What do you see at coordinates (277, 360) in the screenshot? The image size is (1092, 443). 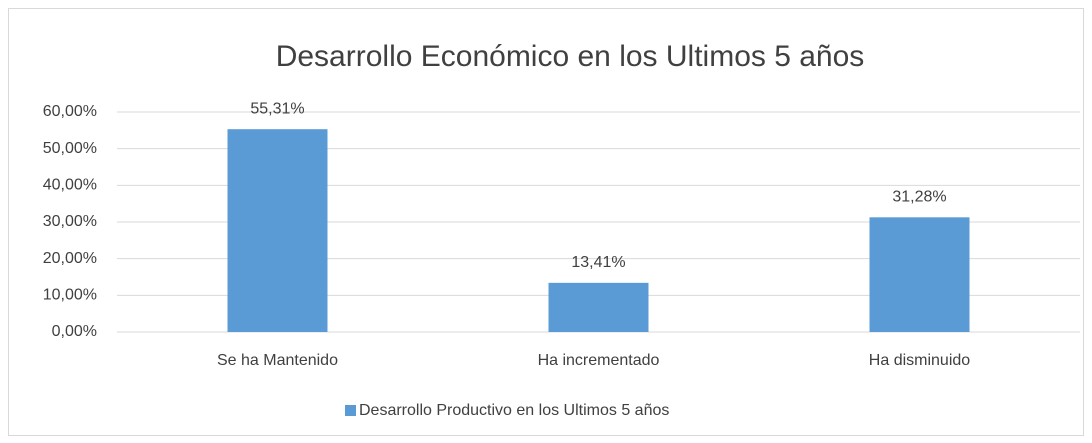 I see `x-tick-label: Se ha Mantenido` at bounding box center [277, 360].